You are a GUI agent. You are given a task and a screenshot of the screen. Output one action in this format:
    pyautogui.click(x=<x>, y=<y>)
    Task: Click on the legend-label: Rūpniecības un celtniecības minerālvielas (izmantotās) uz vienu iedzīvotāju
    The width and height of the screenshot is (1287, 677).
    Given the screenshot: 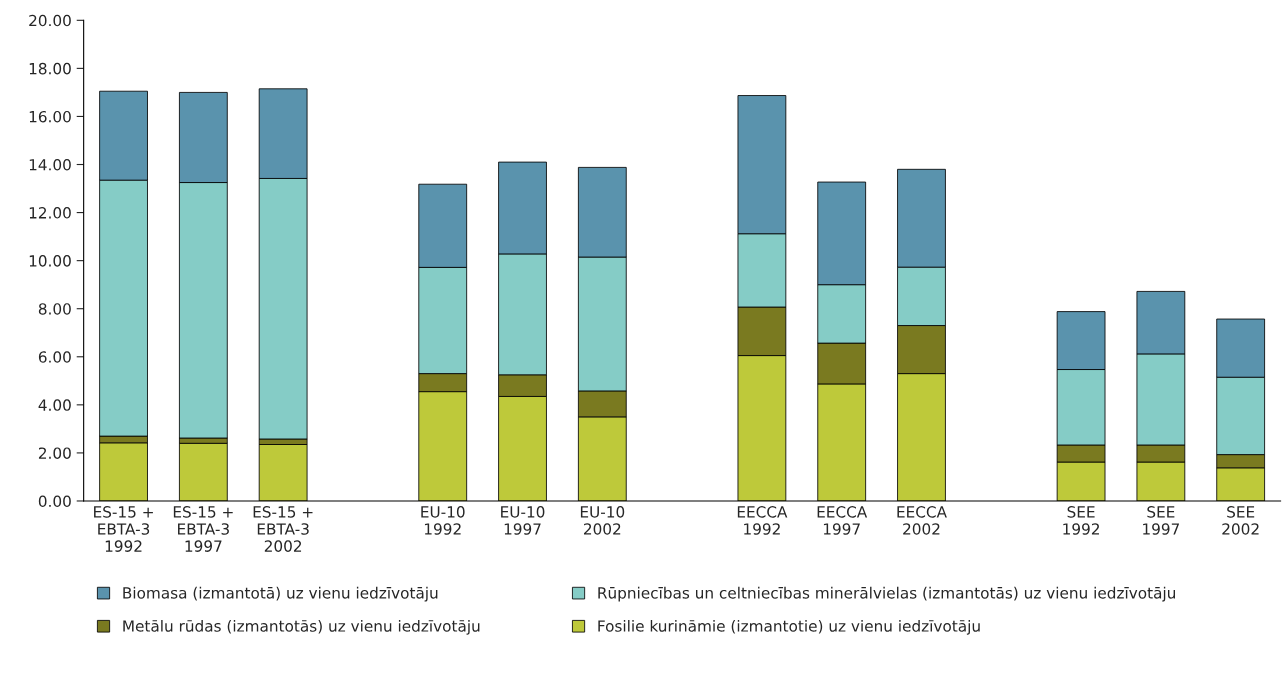 What is the action you would take?
    pyautogui.click(x=886, y=594)
    